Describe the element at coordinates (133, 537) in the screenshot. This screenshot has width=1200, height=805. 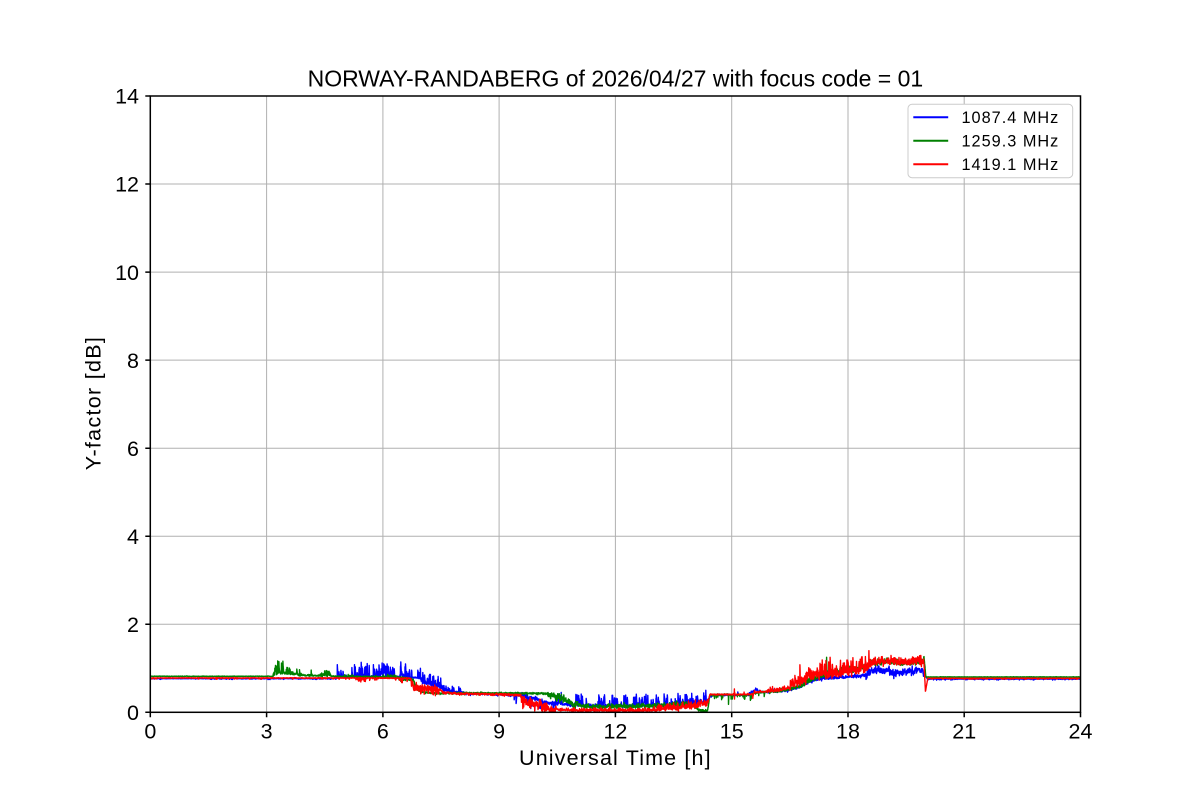
I see `svg-text: 4` at that location.